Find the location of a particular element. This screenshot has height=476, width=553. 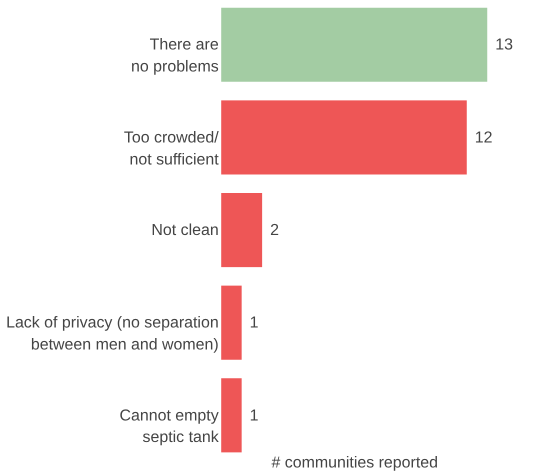

data-label: 2 is located at coordinates (275, 231).